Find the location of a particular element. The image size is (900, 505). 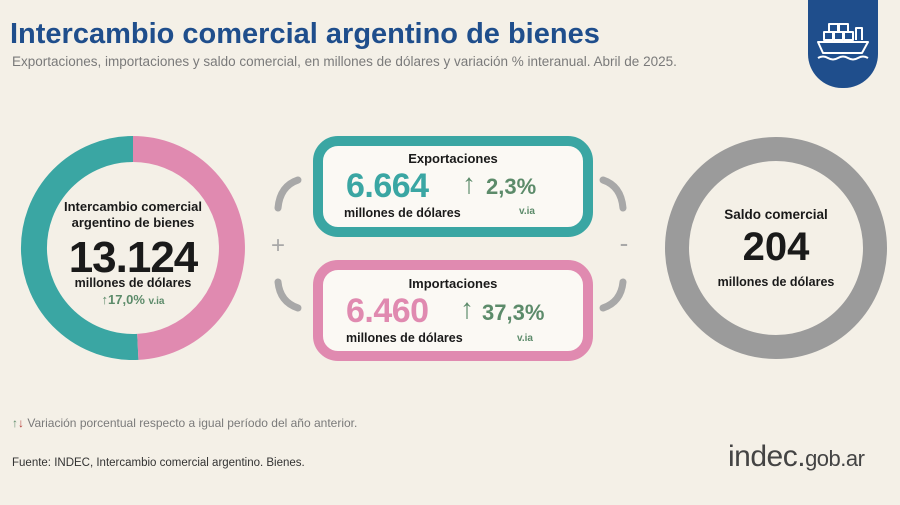

total-label-line2: argentino de bienes is located at coordinates (133, 222).